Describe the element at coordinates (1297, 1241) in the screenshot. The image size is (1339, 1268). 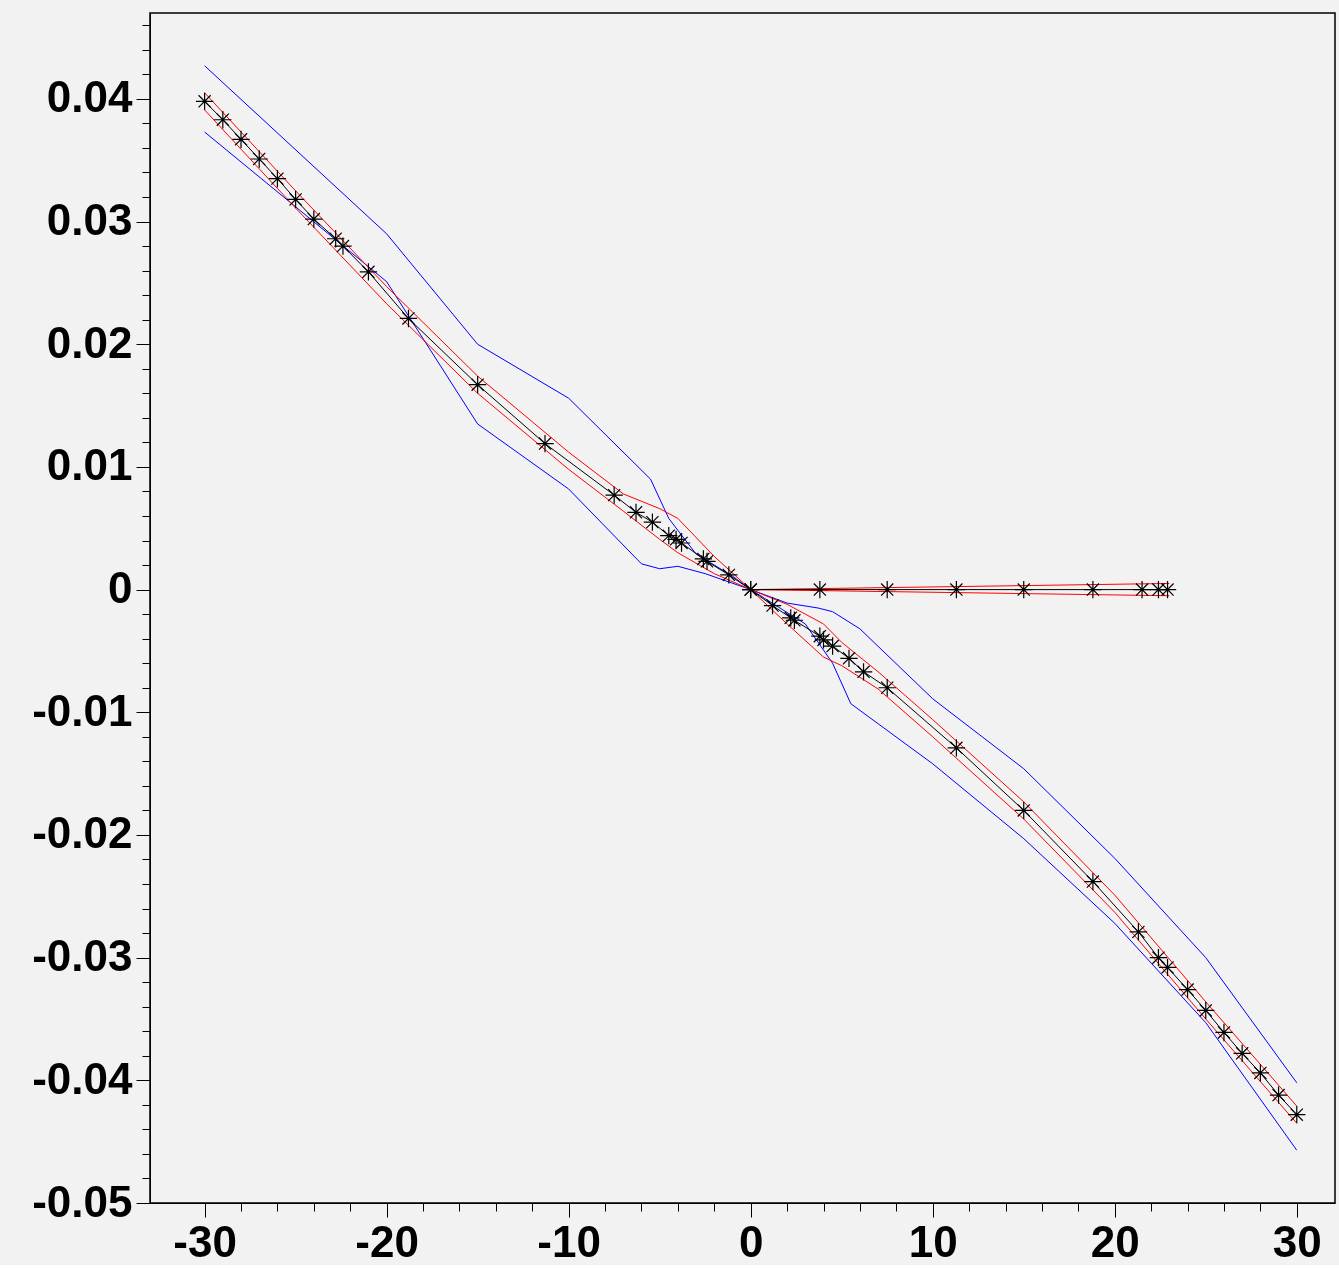
I see `x-tick-label: 30` at that location.